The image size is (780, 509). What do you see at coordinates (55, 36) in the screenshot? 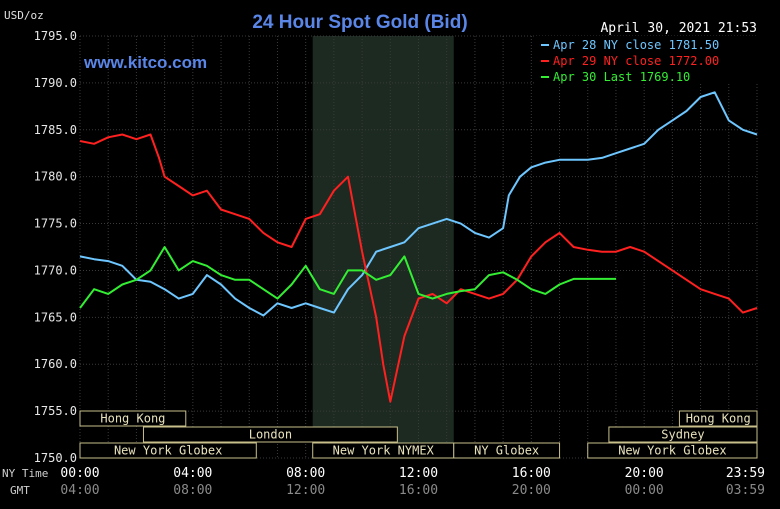
I see `y-tick-label: 1795.0` at bounding box center [55, 36].